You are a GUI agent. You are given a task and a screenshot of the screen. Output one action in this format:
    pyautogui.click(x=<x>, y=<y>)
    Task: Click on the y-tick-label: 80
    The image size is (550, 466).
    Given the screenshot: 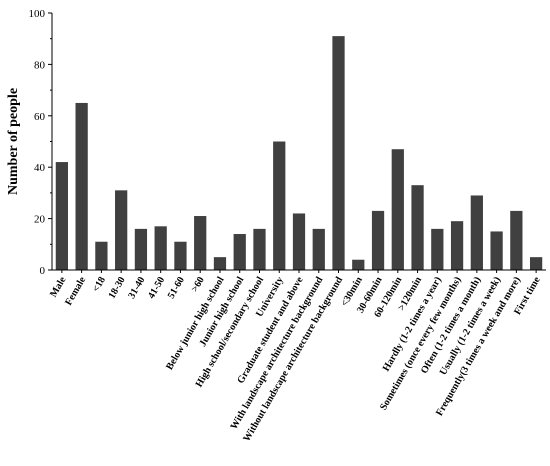 What is the action you would take?
    pyautogui.click(x=40, y=65)
    